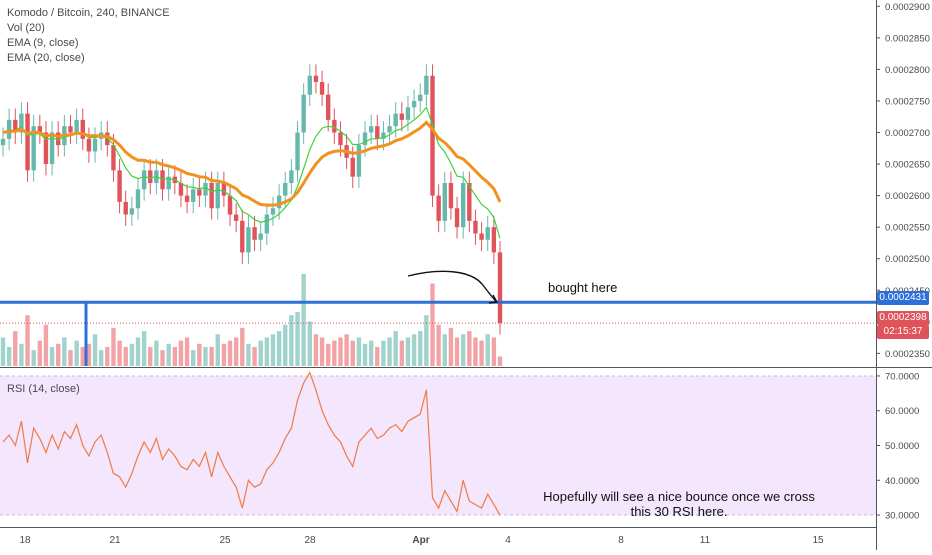 The height and width of the screenshot is (555, 932). What do you see at coordinates (493, 299) in the screenshot?
I see `annotation-arrow-head` at bounding box center [493, 299].